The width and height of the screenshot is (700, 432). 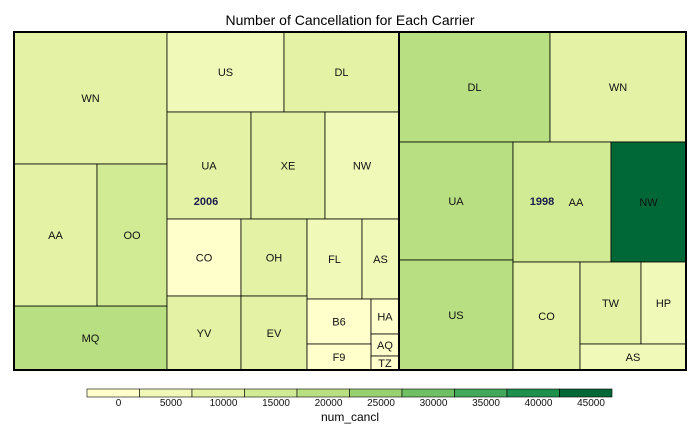 I want to click on legend-tick-label: 35000, so click(x=486, y=403).